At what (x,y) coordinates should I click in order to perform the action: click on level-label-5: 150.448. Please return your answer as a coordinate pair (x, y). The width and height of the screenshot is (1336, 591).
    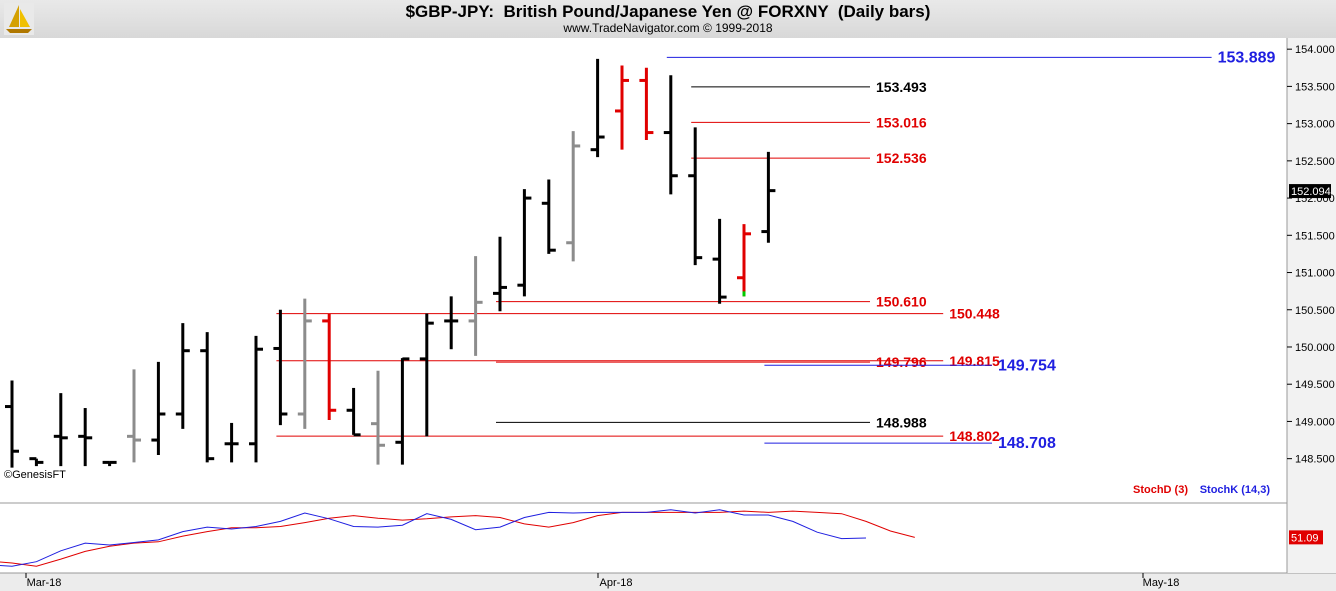
    Looking at the image, I should click on (974, 314).